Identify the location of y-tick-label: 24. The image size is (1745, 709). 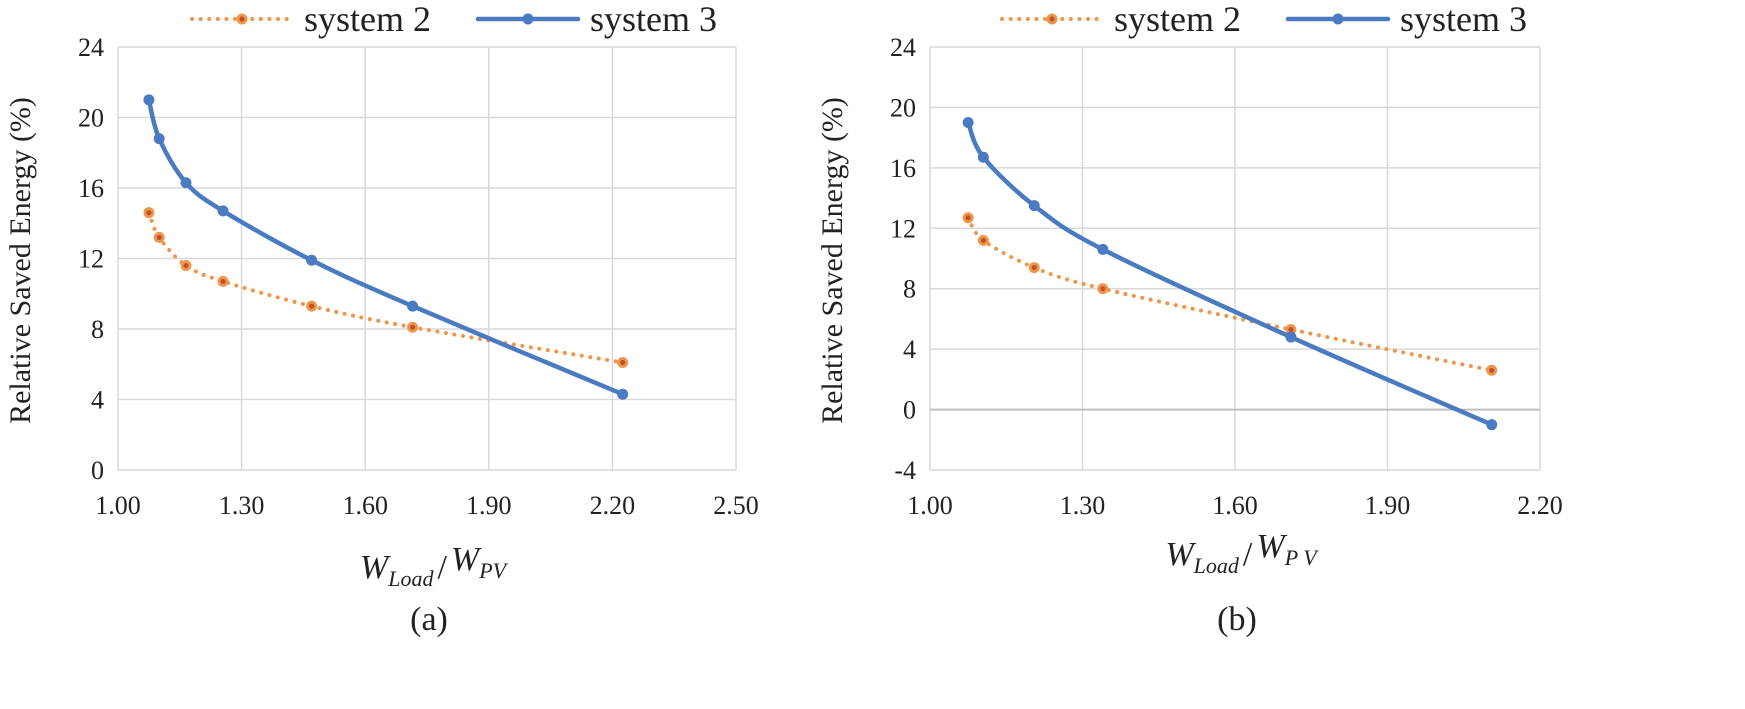
(91, 47).